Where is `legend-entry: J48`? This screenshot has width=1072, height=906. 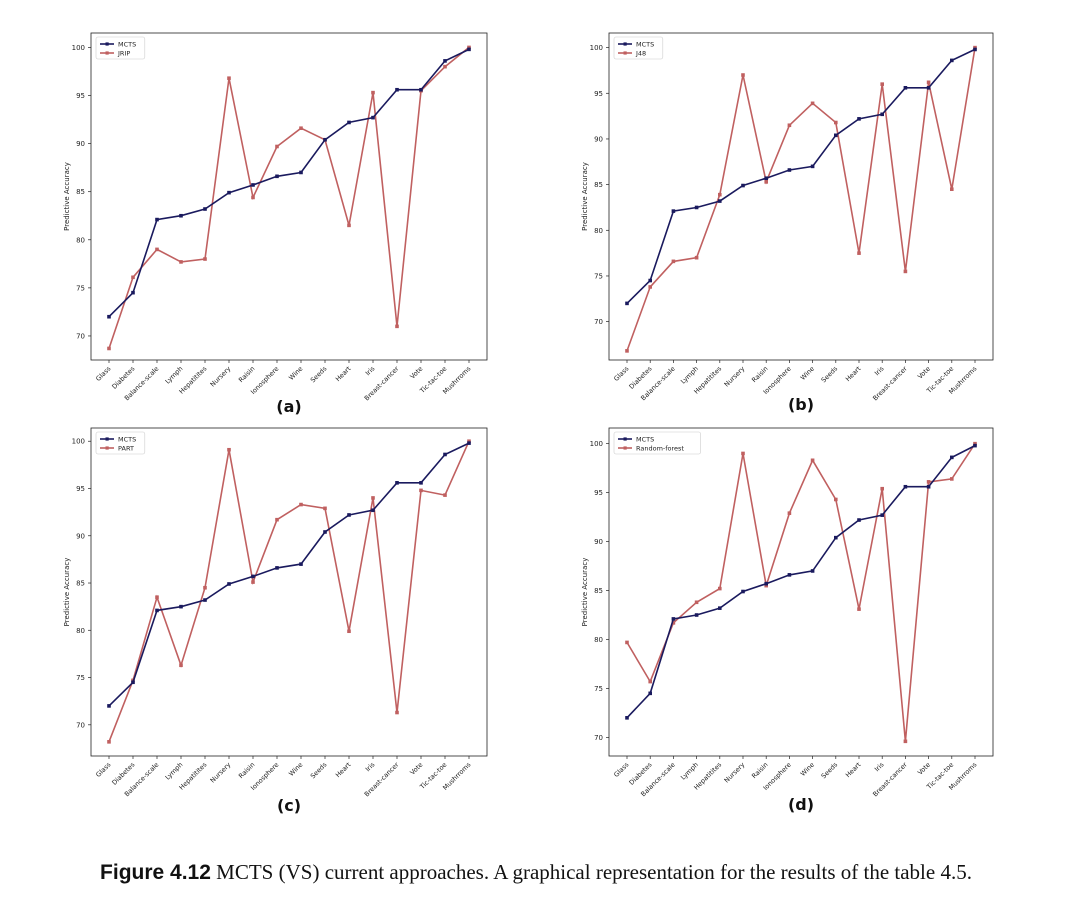
legend-entry: J48 is located at coordinates (640, 53).